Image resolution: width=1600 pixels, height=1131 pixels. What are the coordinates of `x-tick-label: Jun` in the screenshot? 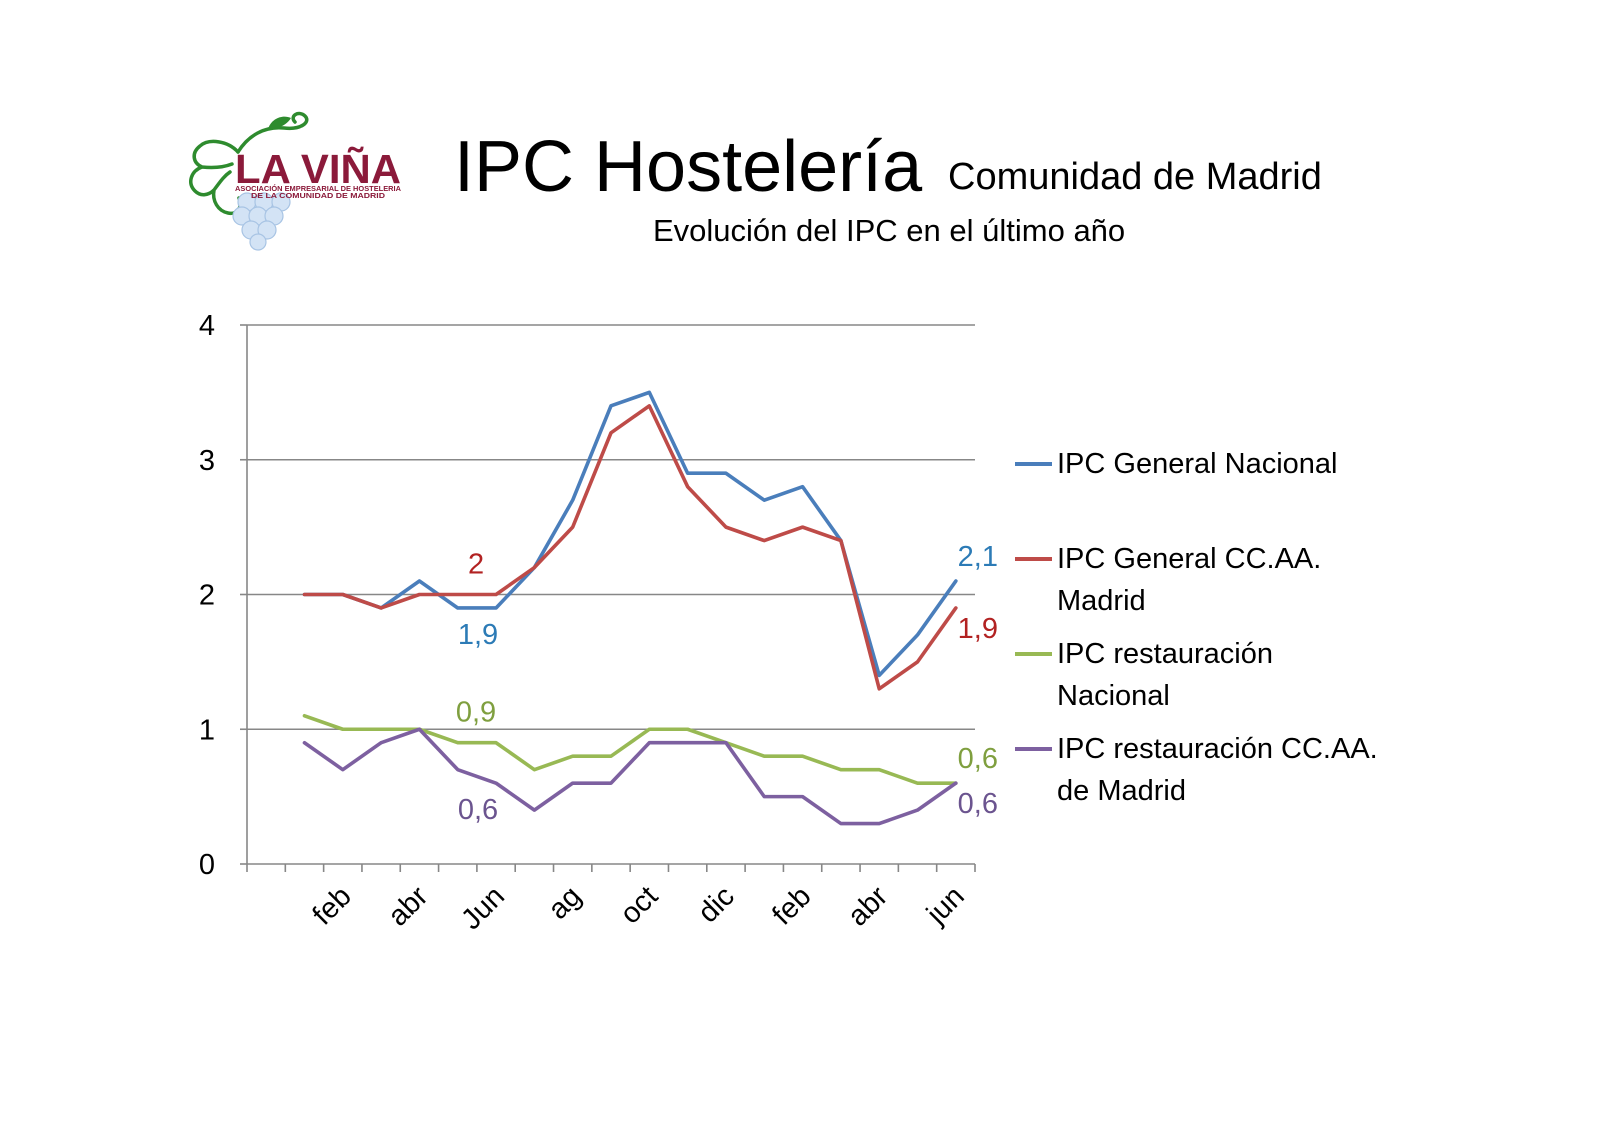 It's located at (483, 908).